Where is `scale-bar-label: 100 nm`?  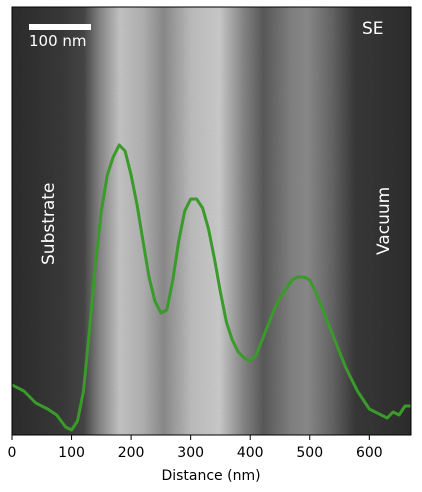 scale-bar-label: 100 nm is located at coordinates (58, 41).